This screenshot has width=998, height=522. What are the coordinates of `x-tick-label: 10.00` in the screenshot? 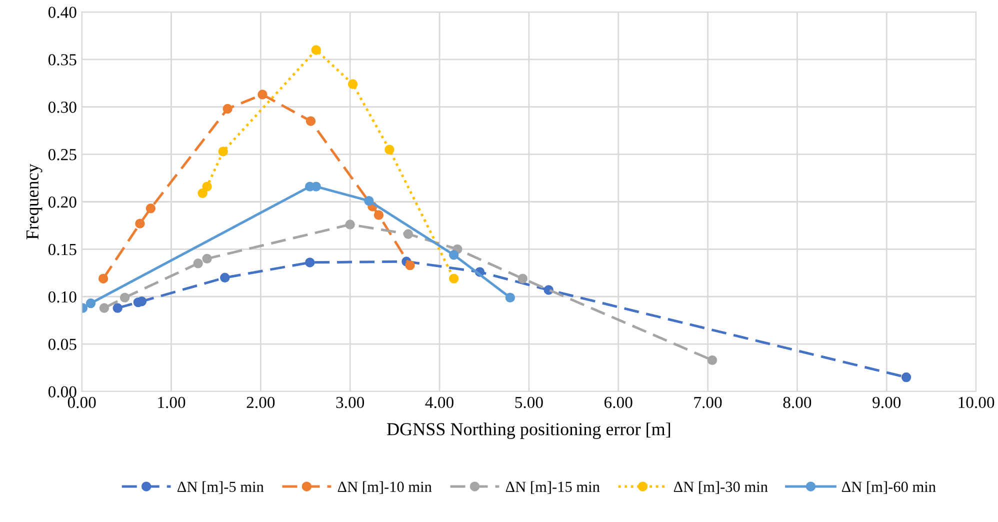 It's located at (976, 402).